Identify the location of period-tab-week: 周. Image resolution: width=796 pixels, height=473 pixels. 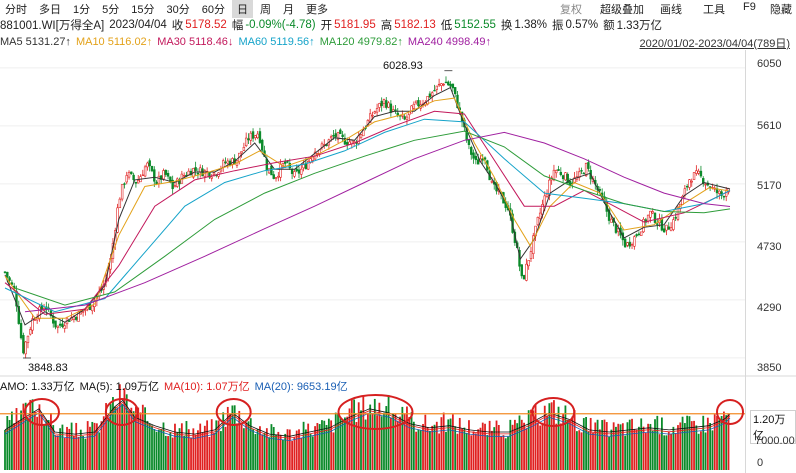
(265, 10).